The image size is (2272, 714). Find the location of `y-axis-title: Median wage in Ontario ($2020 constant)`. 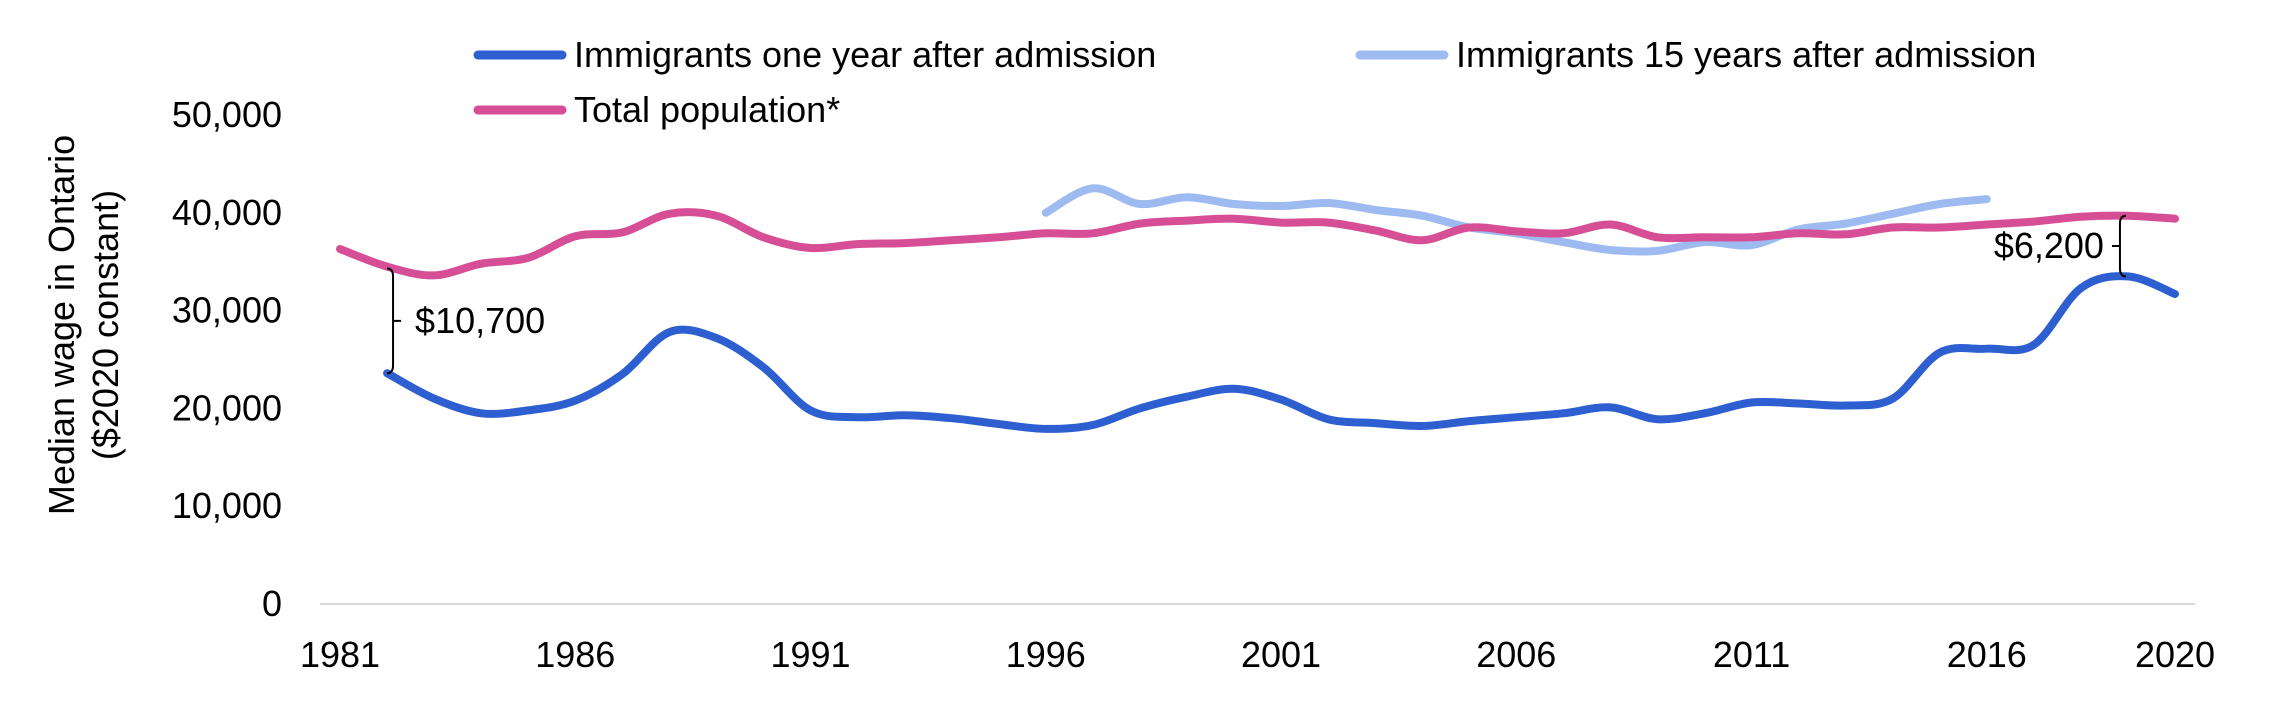

y-axis-title: Median wage in Ontario ($2020 constant) is located at coordinates (83, 325).